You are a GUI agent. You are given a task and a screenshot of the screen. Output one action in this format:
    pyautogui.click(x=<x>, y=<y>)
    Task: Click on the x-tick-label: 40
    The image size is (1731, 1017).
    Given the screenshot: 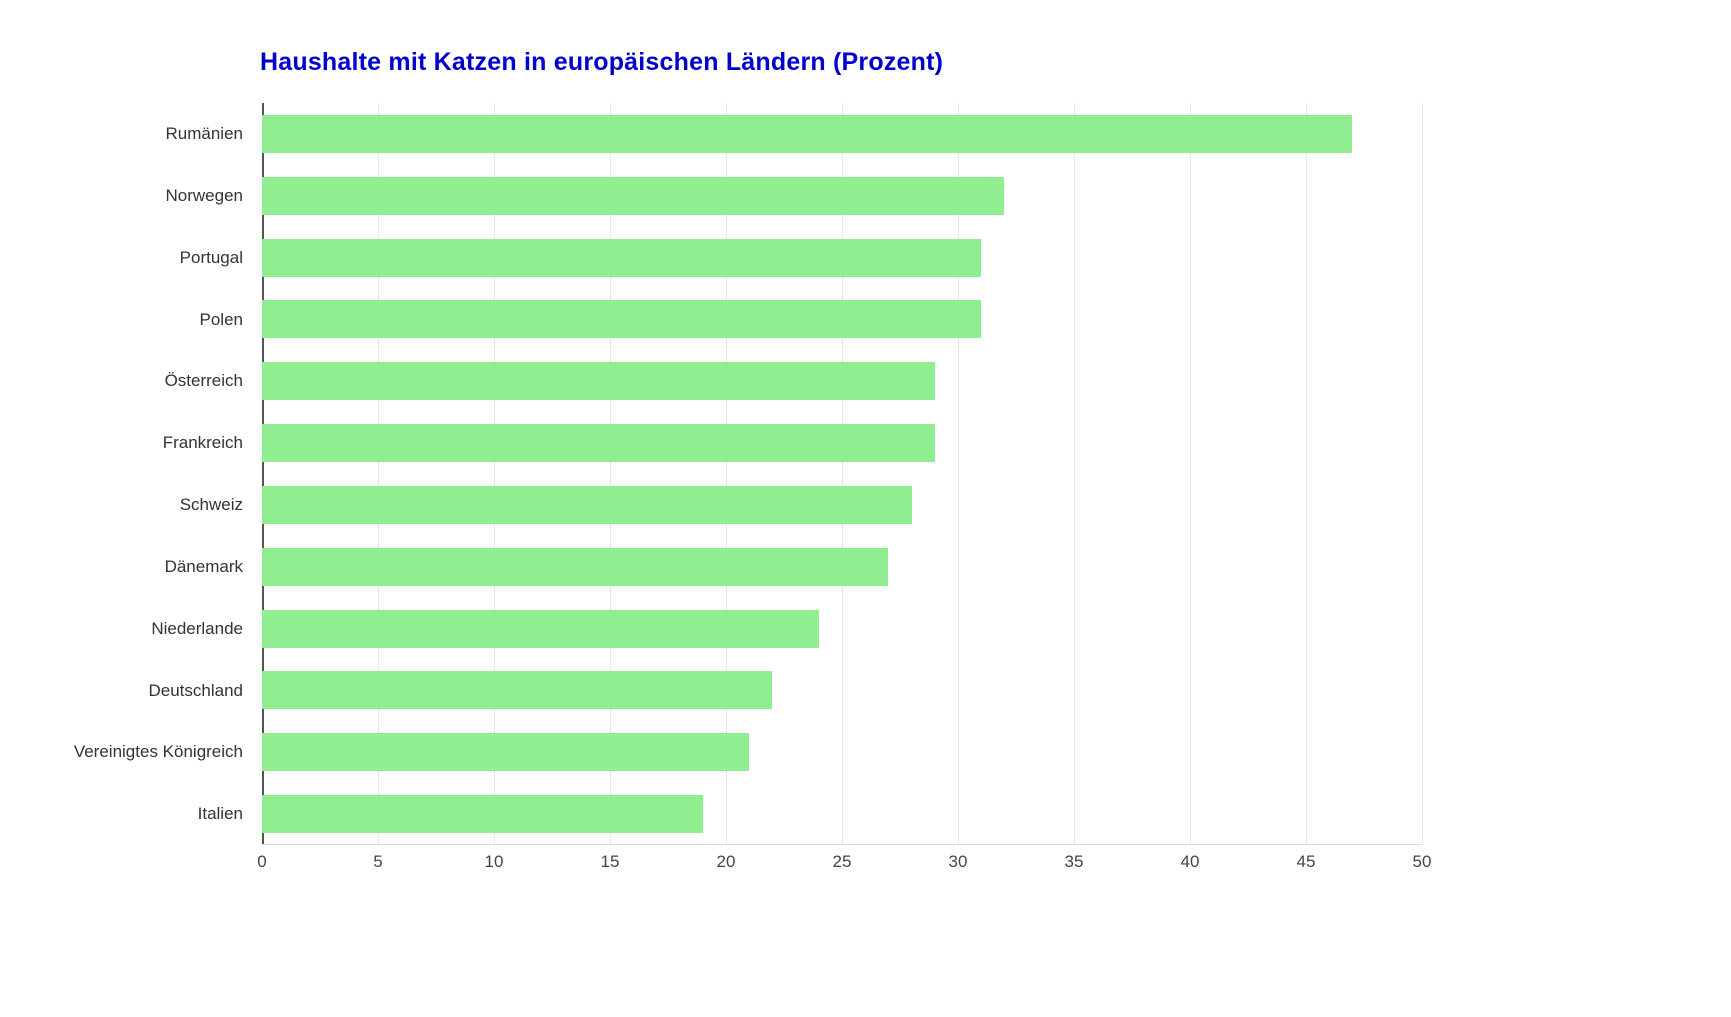 What is the action you would take?
    pyautogui.click(x=1190, y=861)
    